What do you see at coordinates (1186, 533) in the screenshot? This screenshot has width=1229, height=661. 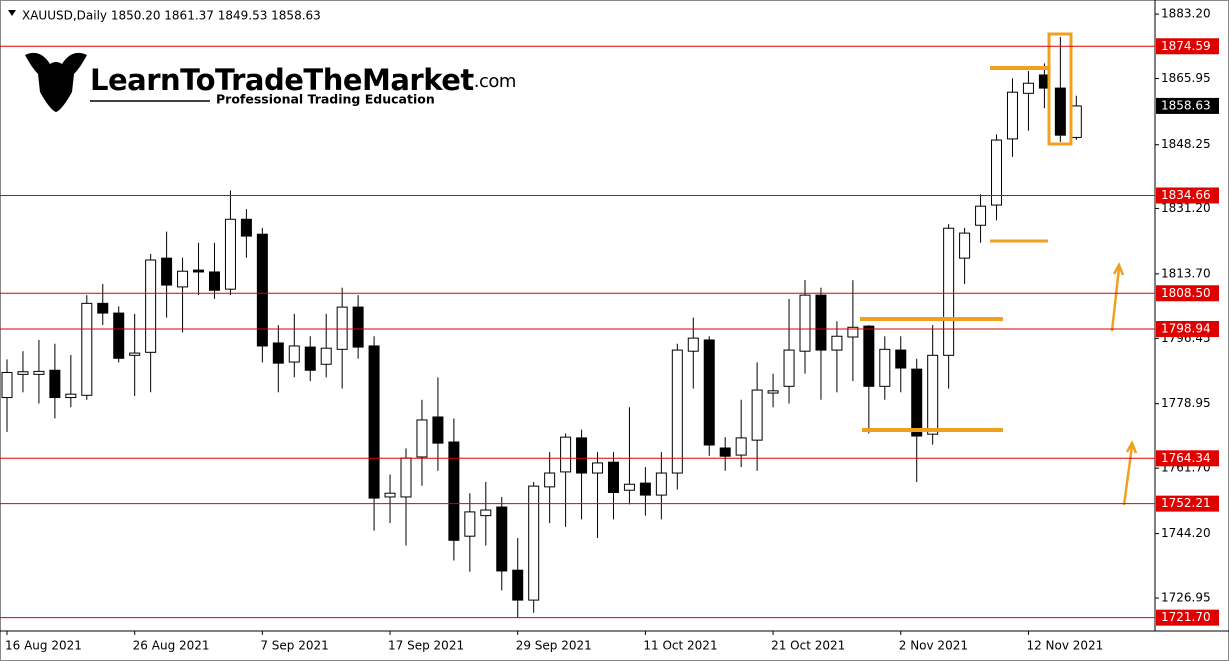 I see `y-tick-label: 1744.20` at bounding box center [1186, 533].